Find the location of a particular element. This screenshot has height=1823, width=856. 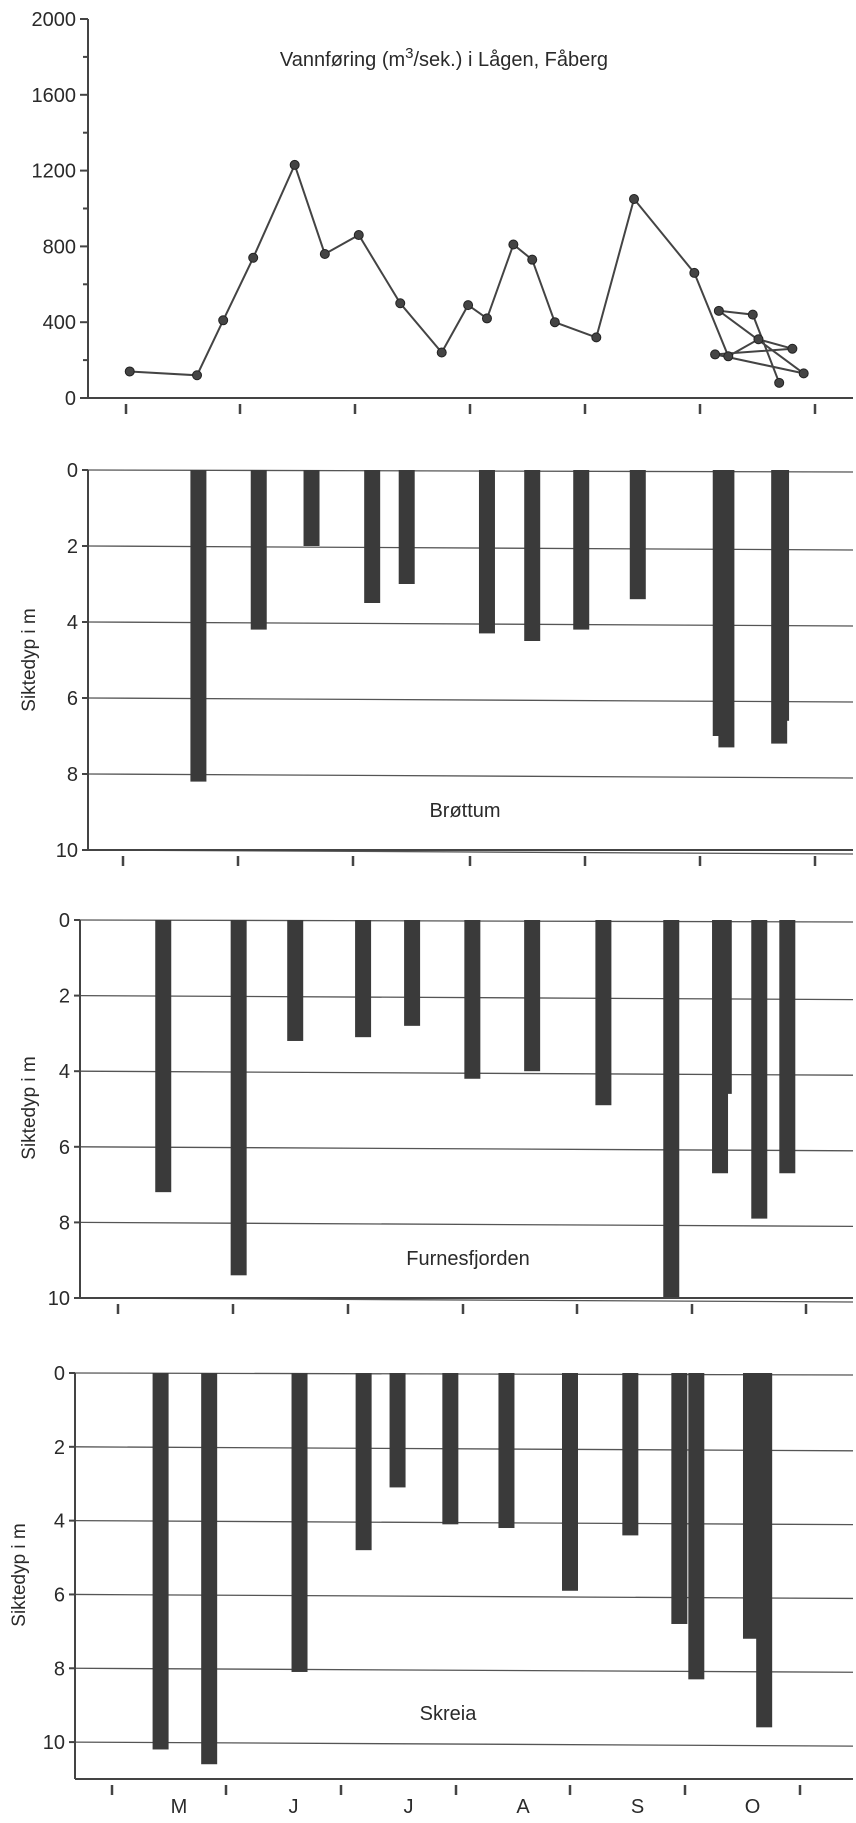

y-tick-label: 1600 is located at coordinates (54, 96).